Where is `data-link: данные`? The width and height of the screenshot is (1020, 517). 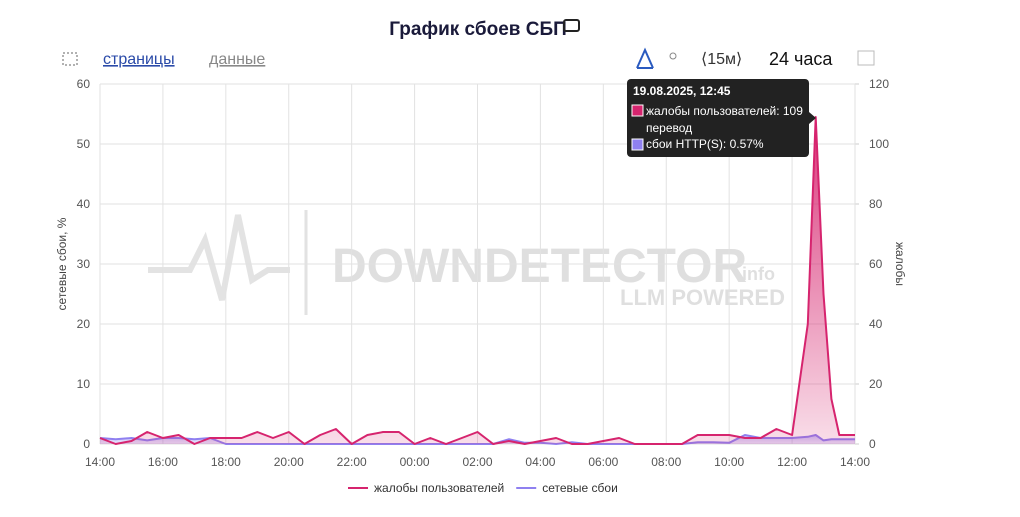
data-link: данные is located at coordinates (237, 59).